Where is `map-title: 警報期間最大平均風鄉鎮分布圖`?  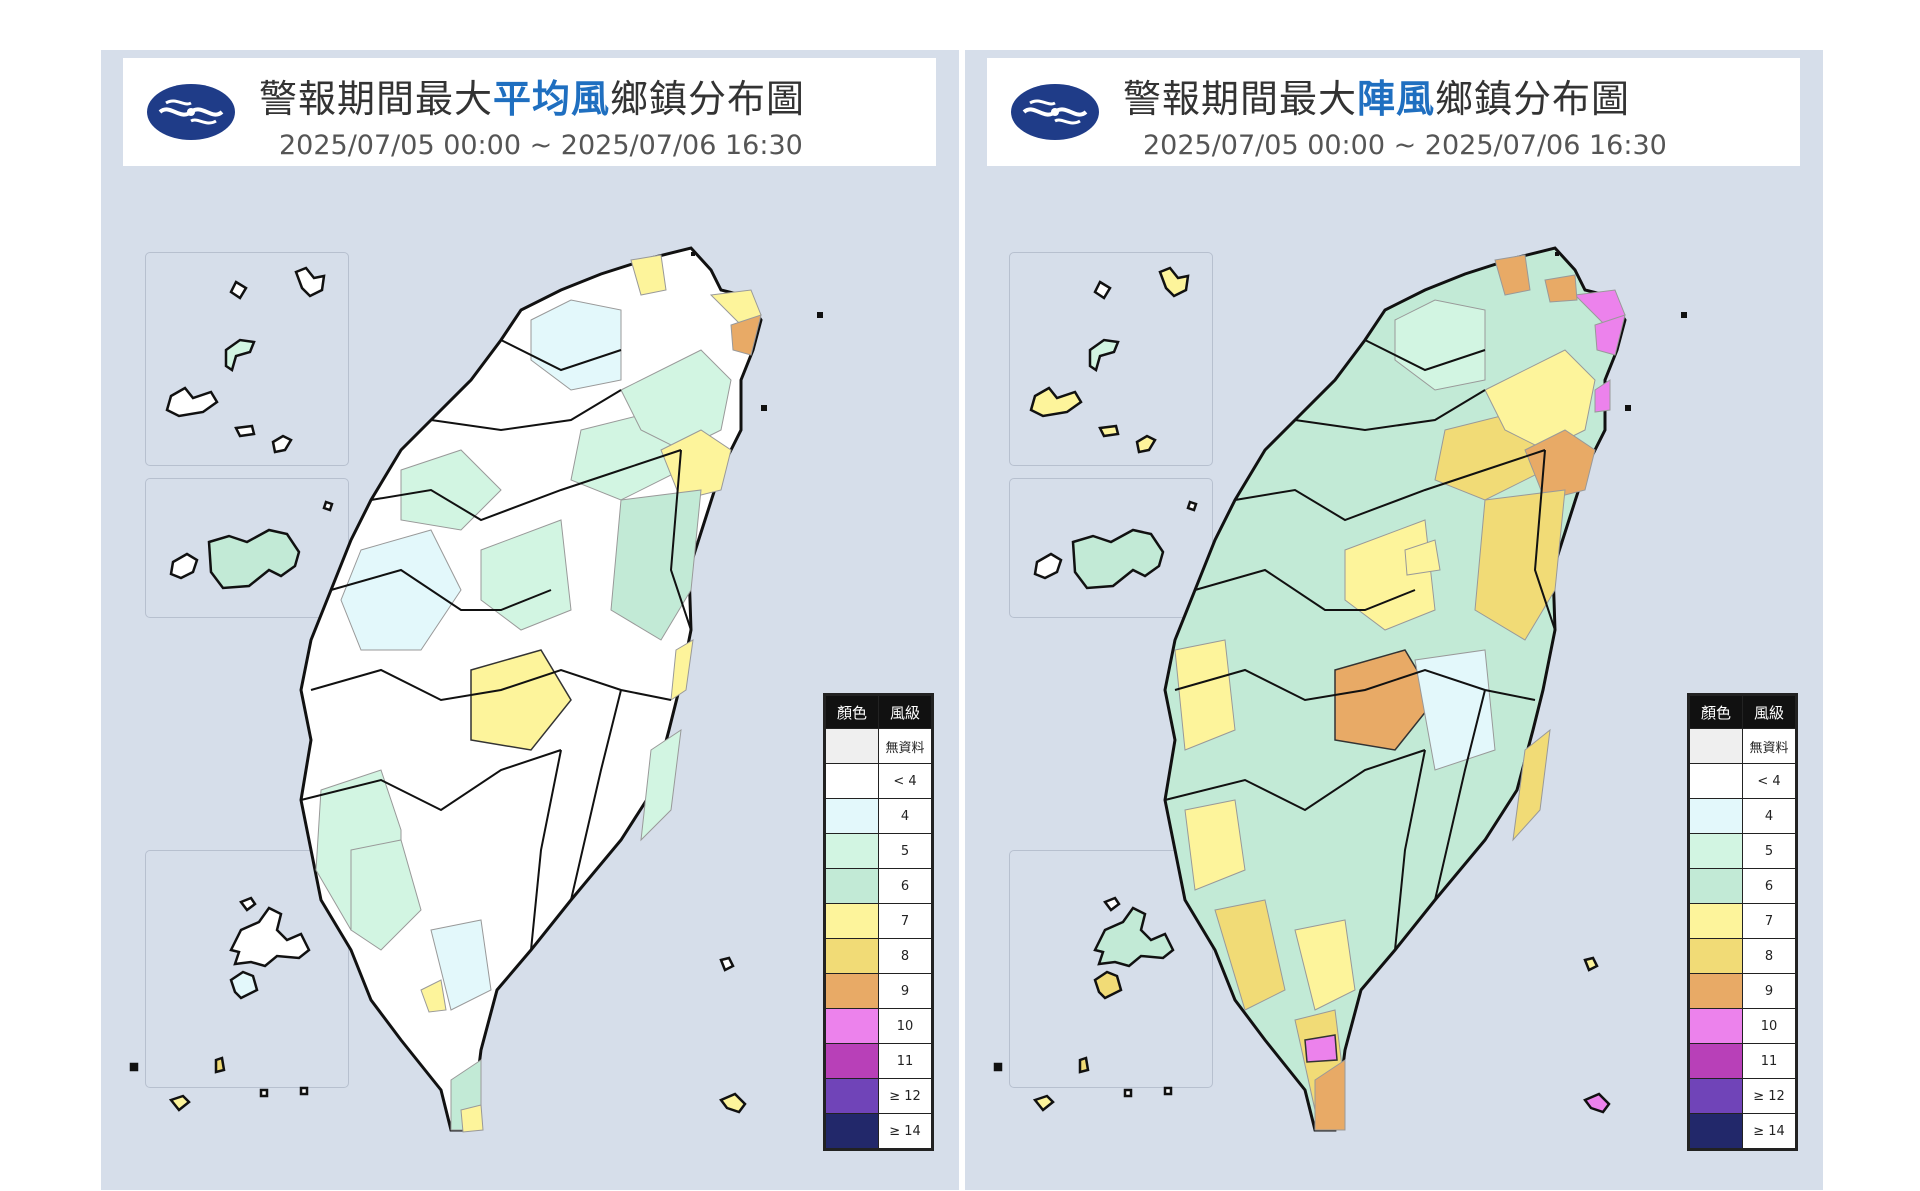 map-title: 警報期間最大平均風鄉鎮分布圖 is located at coordinates (532, 99).